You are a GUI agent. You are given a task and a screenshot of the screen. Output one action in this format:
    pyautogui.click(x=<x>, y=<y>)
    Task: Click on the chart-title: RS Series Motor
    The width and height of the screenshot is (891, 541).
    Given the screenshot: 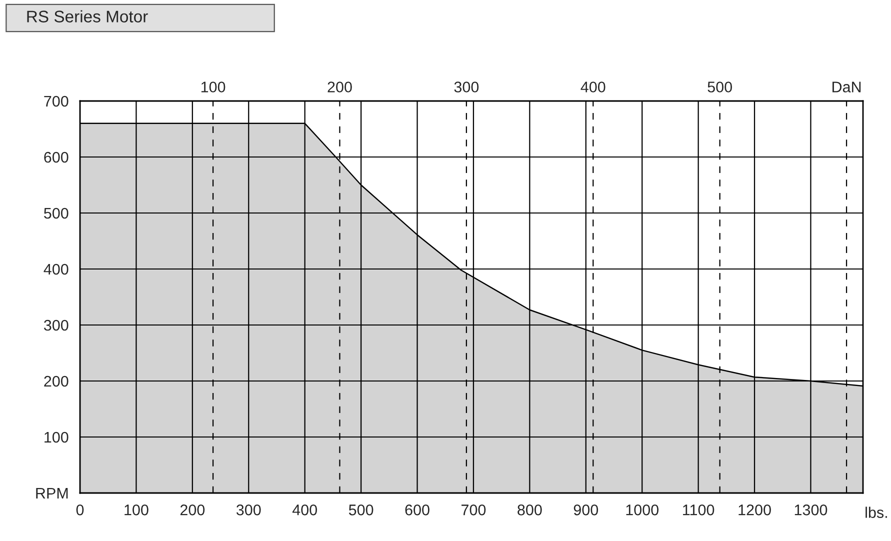 What is the action you would take?
    pyautogui.click(x=87, y=16)
    